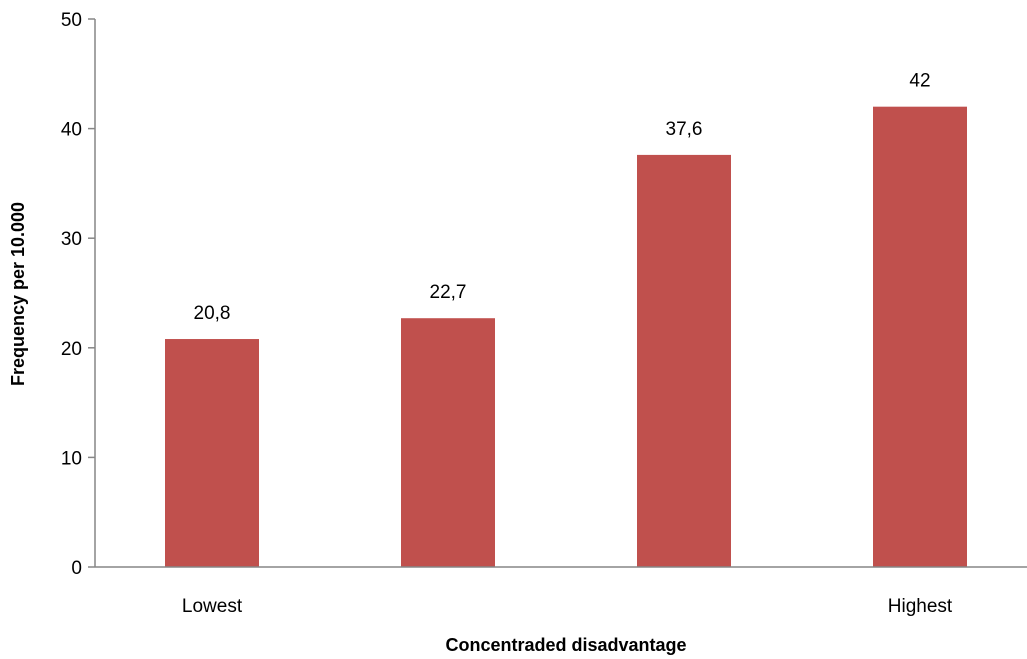  What do you see at coordinates (18, 294) in the screenshot?
I see `y-axis-title: Frequency per 10.000` at bounding box center [18, 294].